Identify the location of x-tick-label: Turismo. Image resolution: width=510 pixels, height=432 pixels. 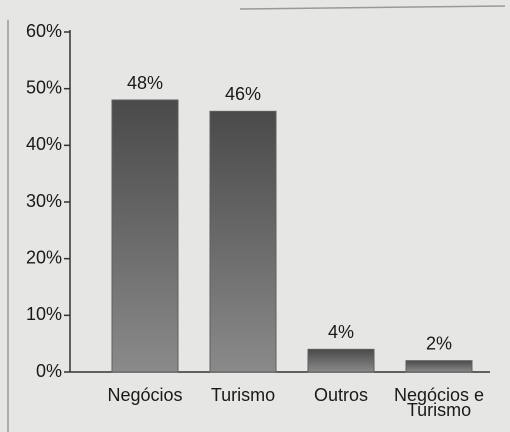
(243, 395).